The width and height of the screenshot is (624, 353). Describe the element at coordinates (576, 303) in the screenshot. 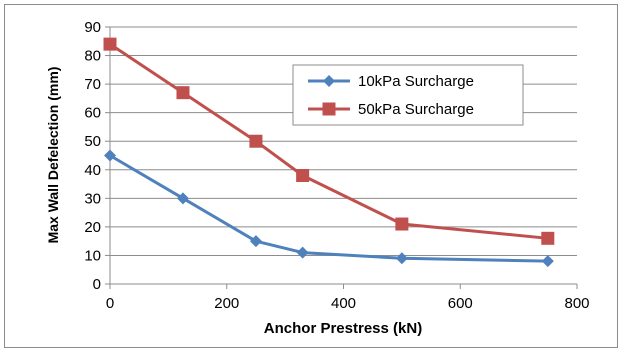

I see `x-tick-label: 800` at that location.